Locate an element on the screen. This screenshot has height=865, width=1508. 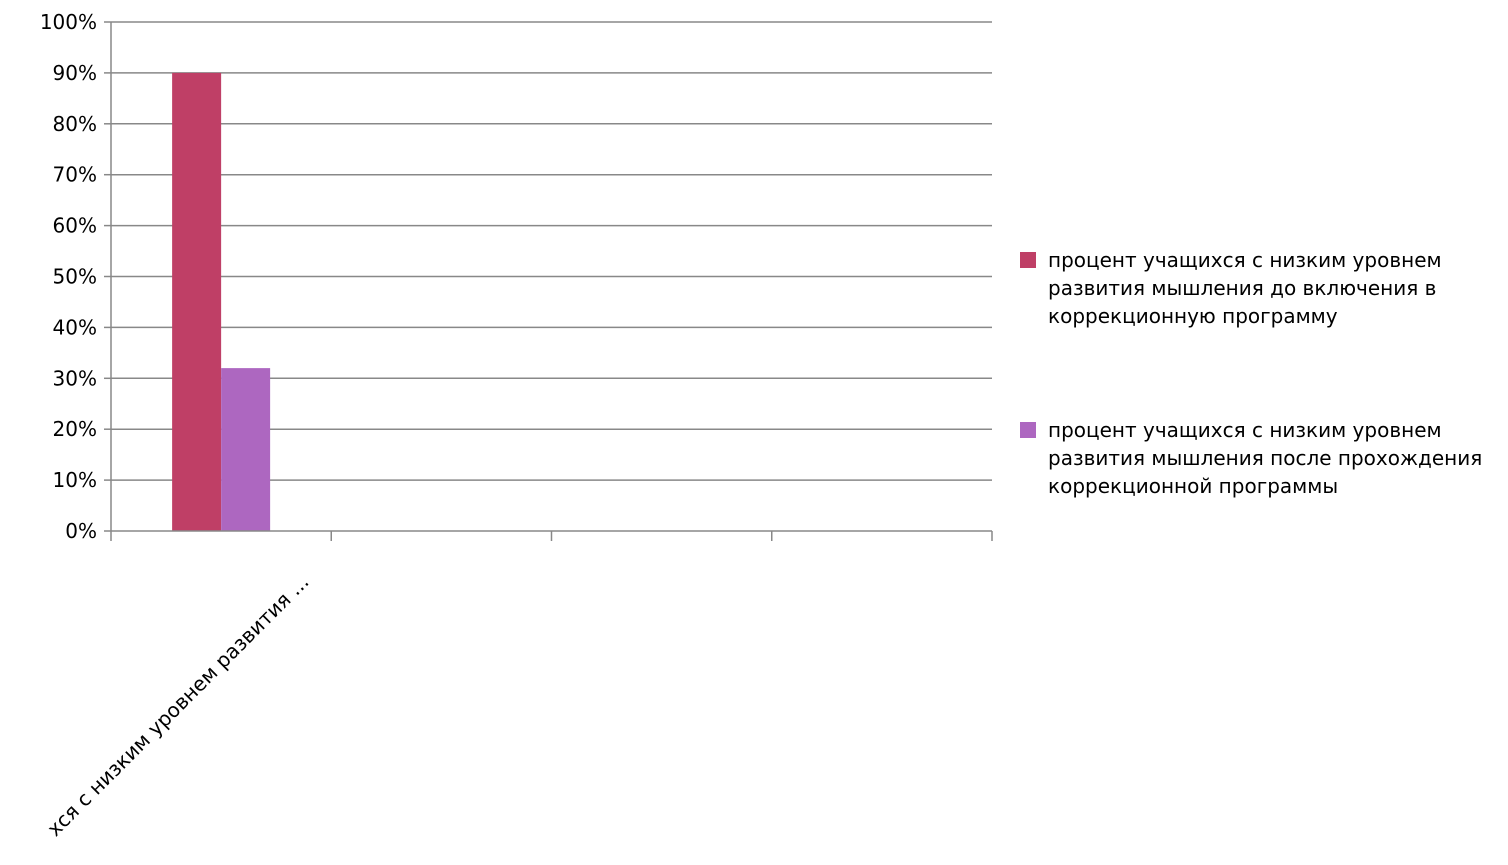
y-tick-label: 40% is located at coordinates (75, 327).